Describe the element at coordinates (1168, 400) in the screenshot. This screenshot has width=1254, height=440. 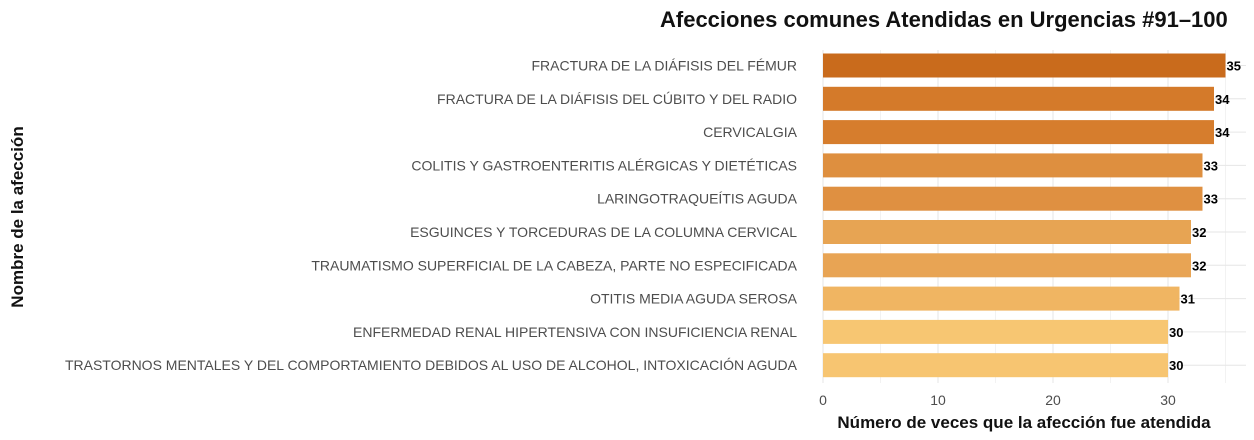
I see `x-tick-label: 30` at that location.